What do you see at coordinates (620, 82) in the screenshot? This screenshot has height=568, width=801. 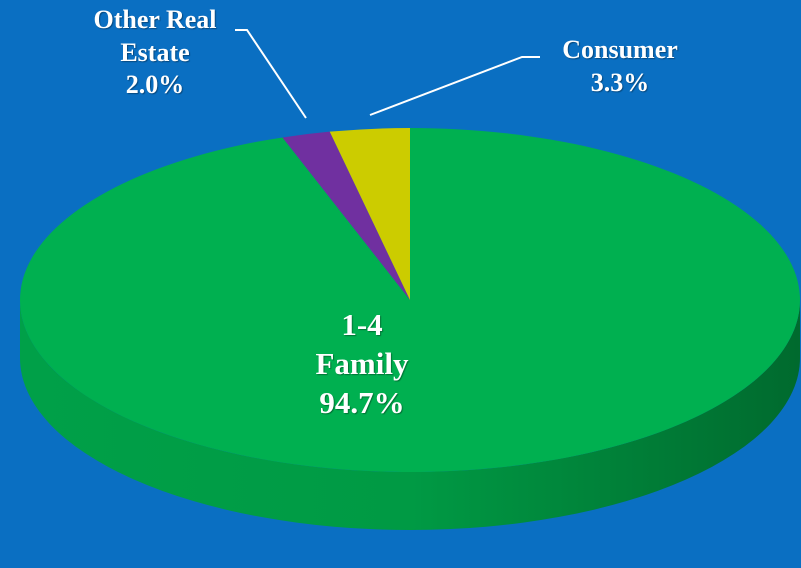 I see `slice-value: 3.3%` at bounding box center [620, 82].